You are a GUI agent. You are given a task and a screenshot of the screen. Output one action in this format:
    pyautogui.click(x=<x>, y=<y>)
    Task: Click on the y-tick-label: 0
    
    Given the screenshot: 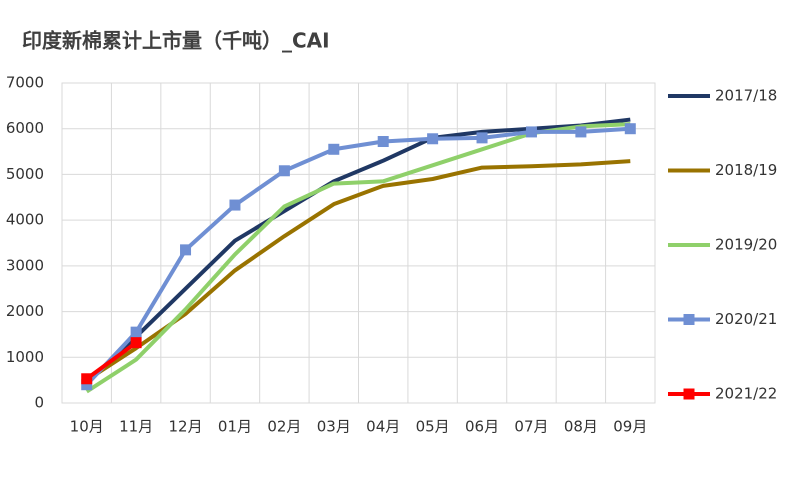 What is the action you would take?
    pyautogui.click(x=39, y=403)
    